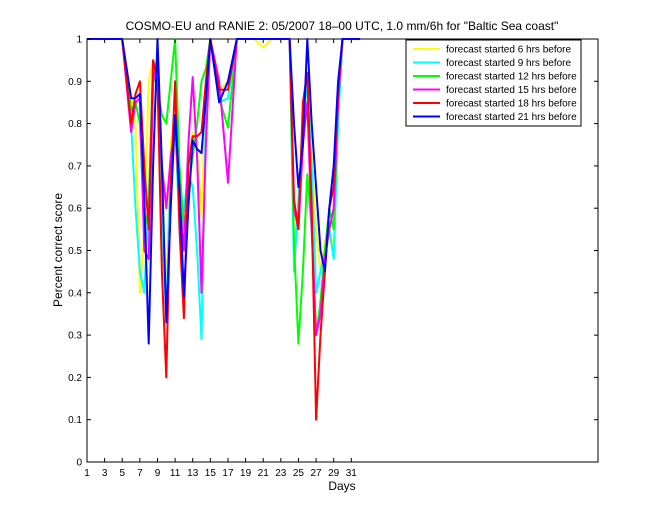  What do you see at coordinates (58, 250) in the screenshot?
I see `y-axis-label: Percent correct score` at bounding box center [58, 250].